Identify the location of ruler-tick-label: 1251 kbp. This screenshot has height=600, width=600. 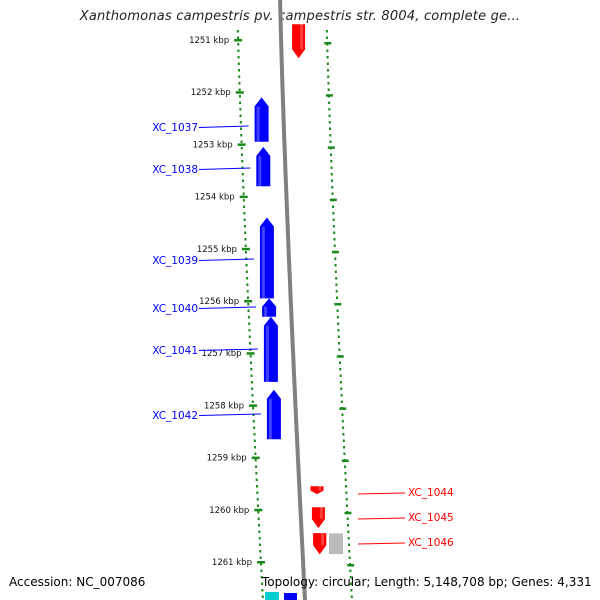
(209, 41).